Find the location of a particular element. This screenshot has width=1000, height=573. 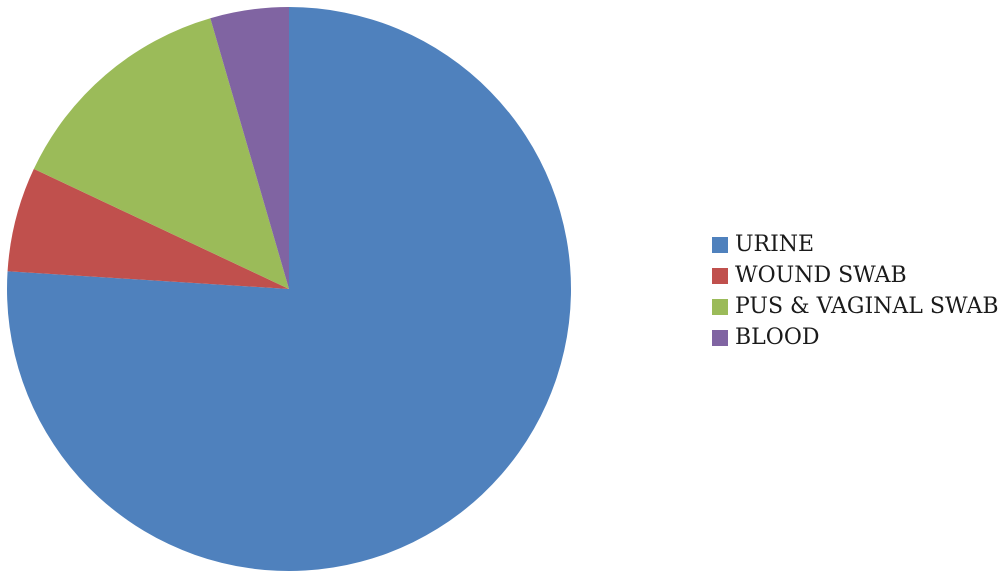

legend-item-pus-vaginal-swab: PUS & VAGINAL SWAB is located at coordinates (855, 306).